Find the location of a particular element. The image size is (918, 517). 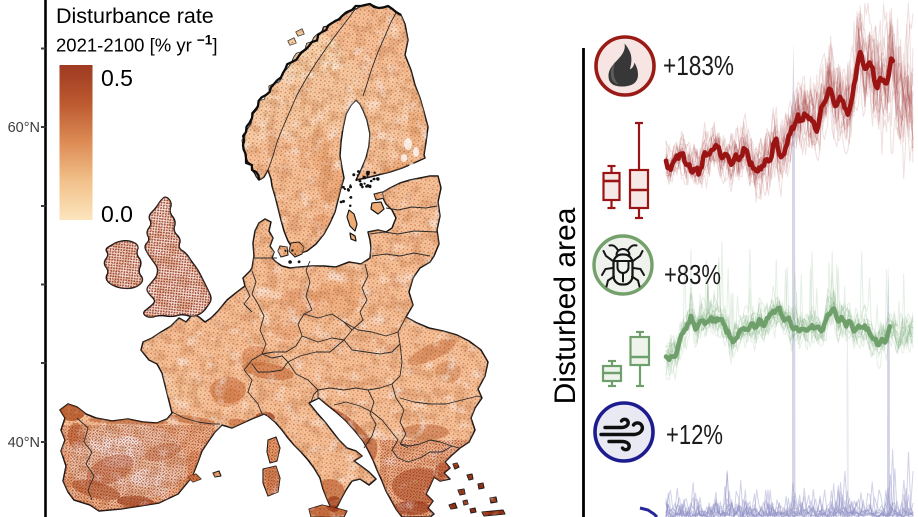

svg-text: 0.5 is located at coordinates (117, 78).